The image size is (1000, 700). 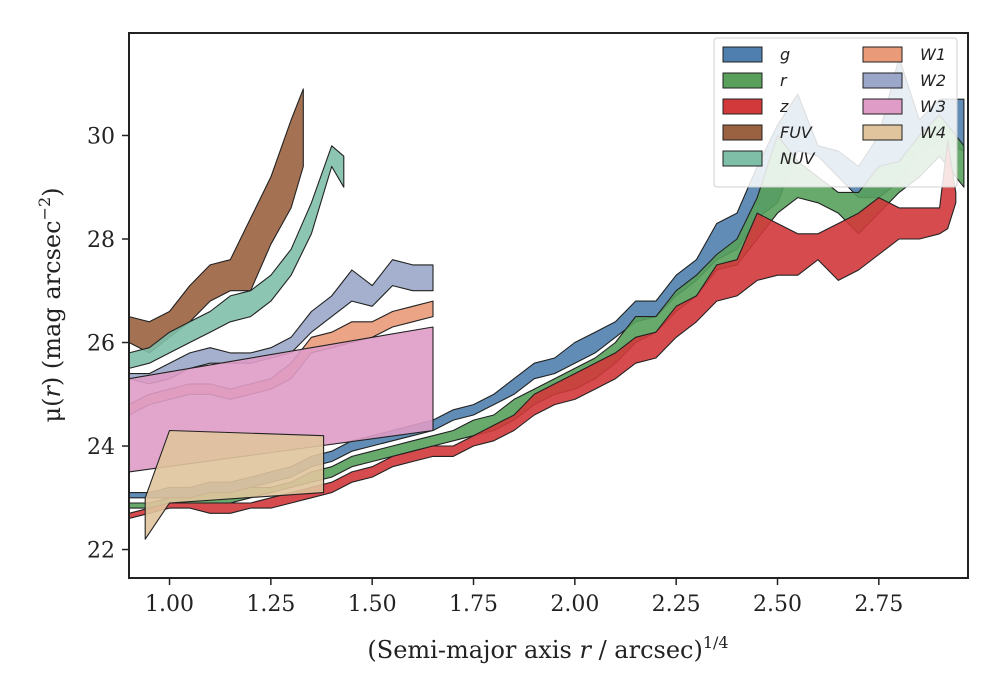 I want to click on y-tick-label: 24, so click(x=101, y=447).